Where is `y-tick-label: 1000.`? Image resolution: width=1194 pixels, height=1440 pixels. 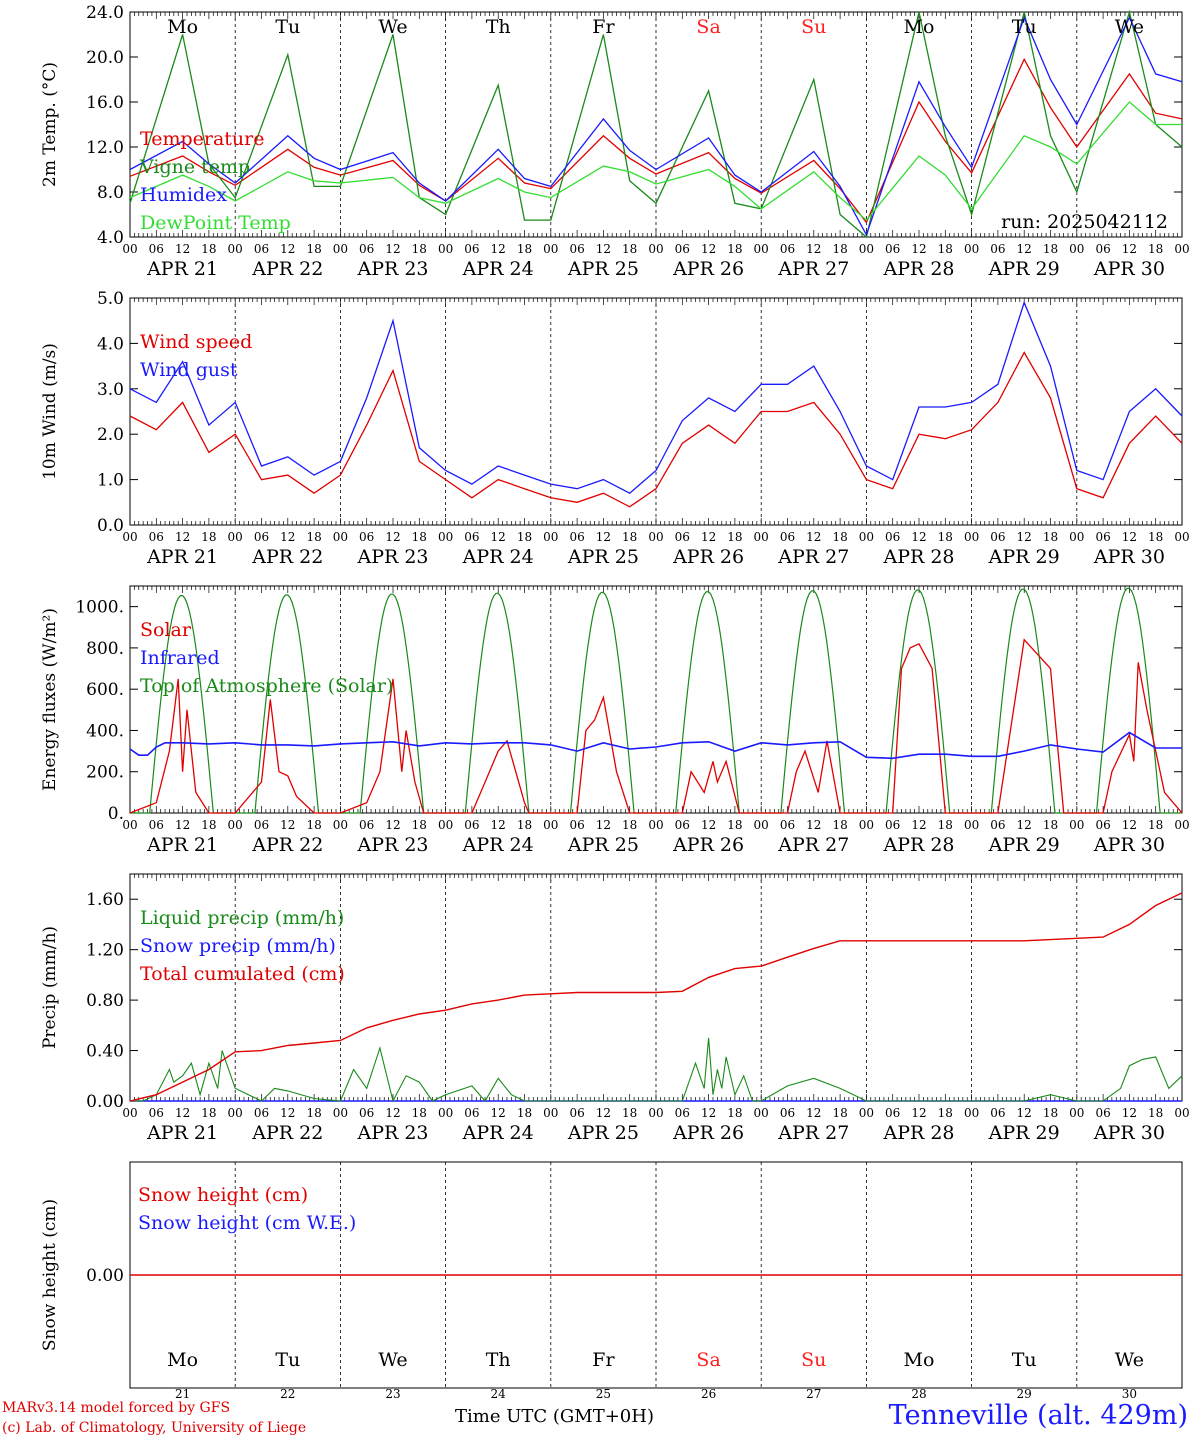 y-tick-label: 1000. is located at coordinates (99, 608).